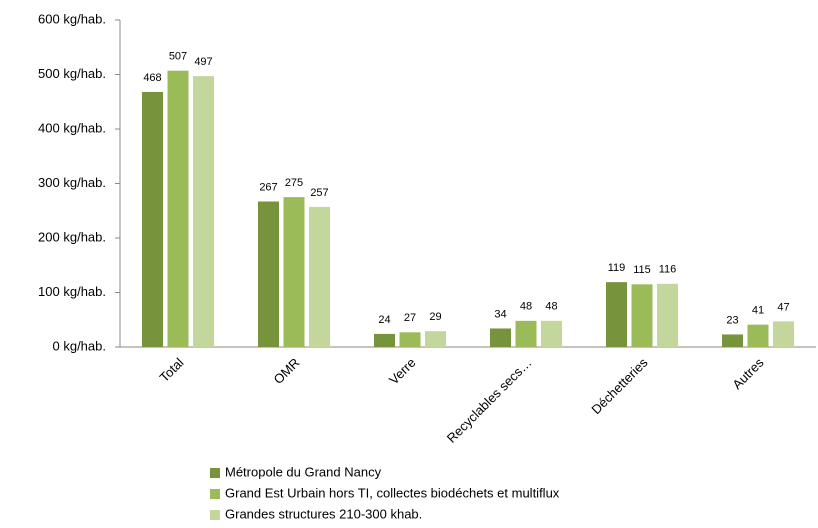 This screenshot has height=528, width=818. What do you see at coordinates (178, 57) in the screenshot?
I see `data-label: 507` at bounding box center [178, 57].